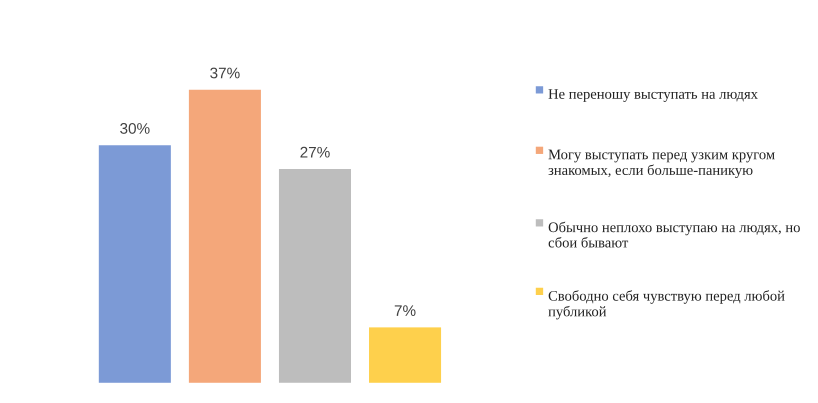 The image size is (818, 403). What do you see at coordinates (666, 305) in the screenshot?
I see `legend-label: Свободно себя чувствую перед любой публикой` at bounding box center [666, 305].